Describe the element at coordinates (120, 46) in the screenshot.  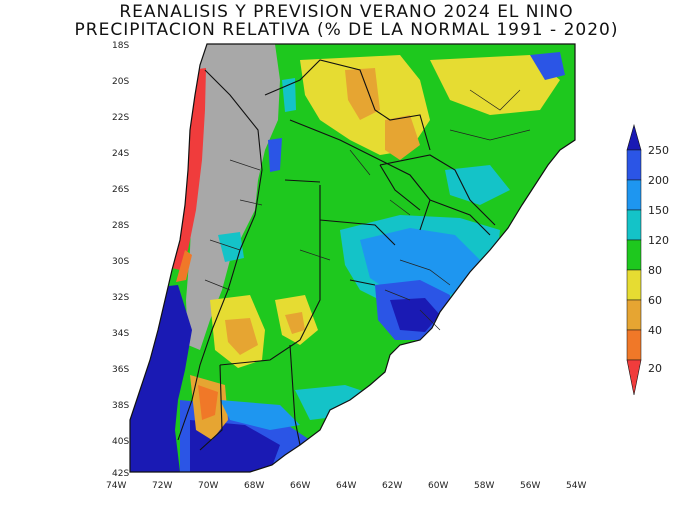
I see `lat-label: 18S` at that location.